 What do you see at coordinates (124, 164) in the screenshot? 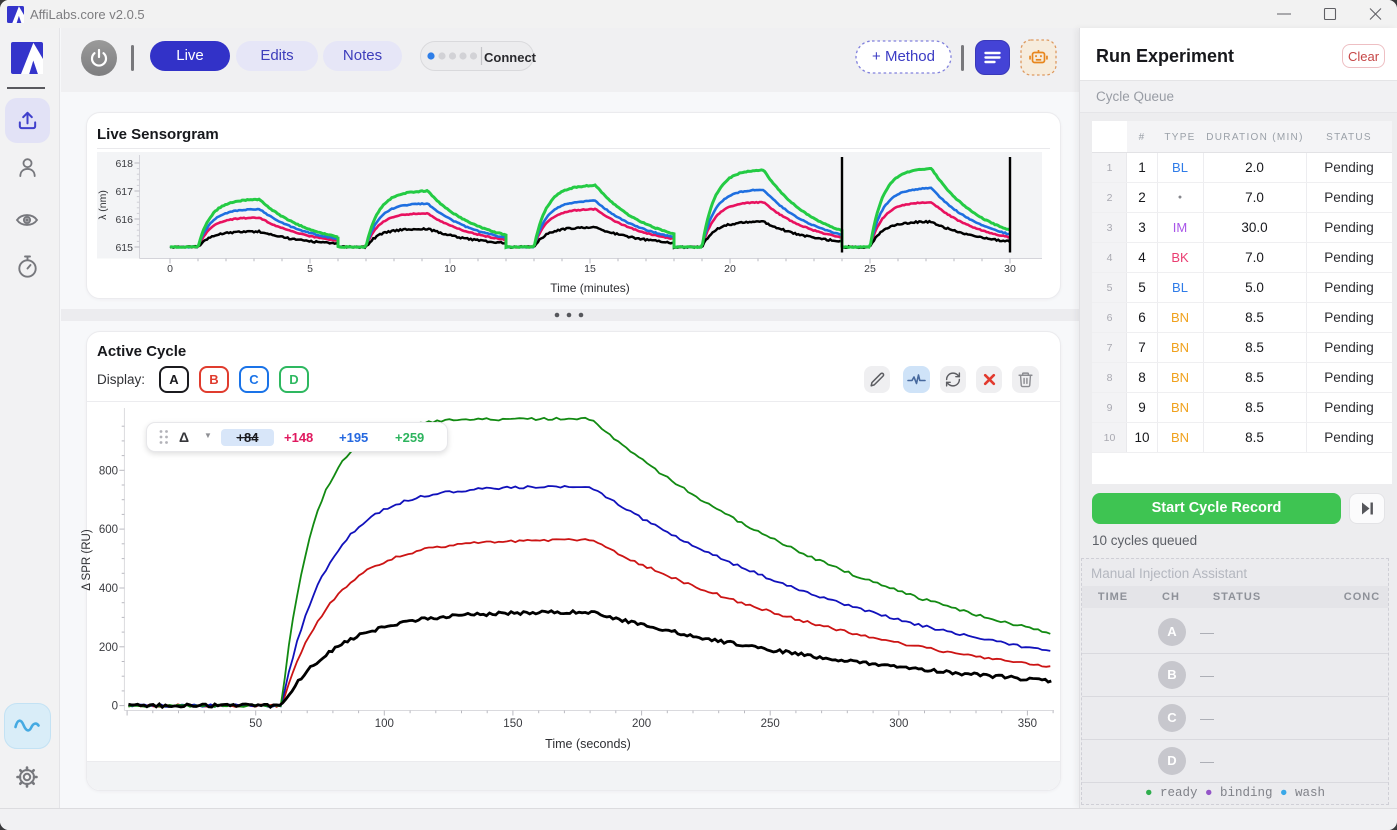
I see `svg-text: 618` at bounding box center [124, 164].